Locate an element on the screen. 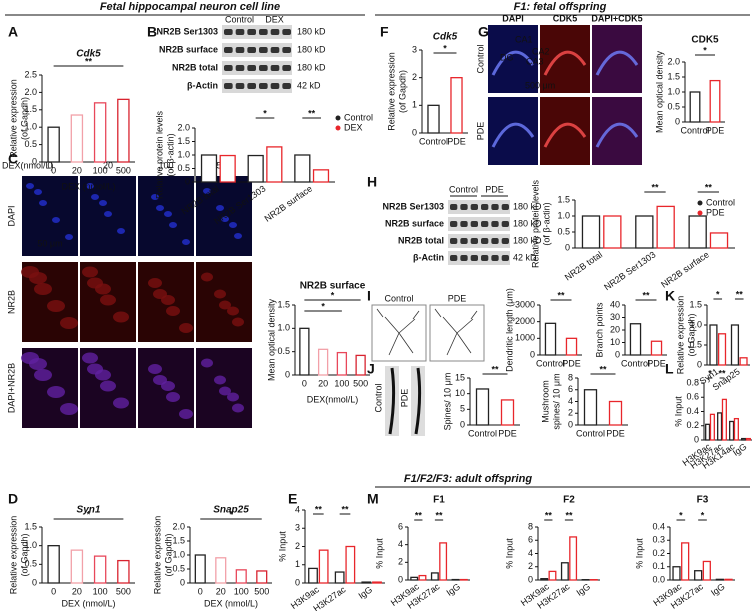  tracing-label: Control is located at coordinates (398, 298).